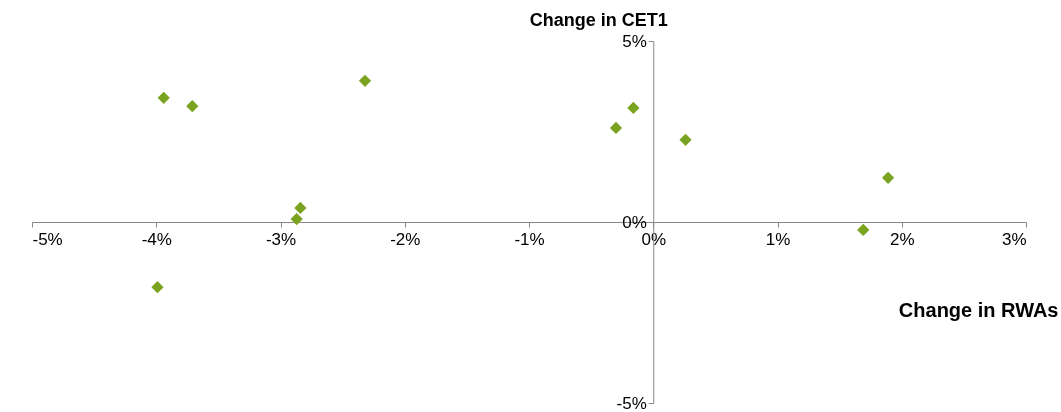 The width and height of the screenshot is (1061, 412). What do you see at coordinates (529, 239) in the screenshot?
I see `x-tick-label: -1%` at bounding box center [529, 239].